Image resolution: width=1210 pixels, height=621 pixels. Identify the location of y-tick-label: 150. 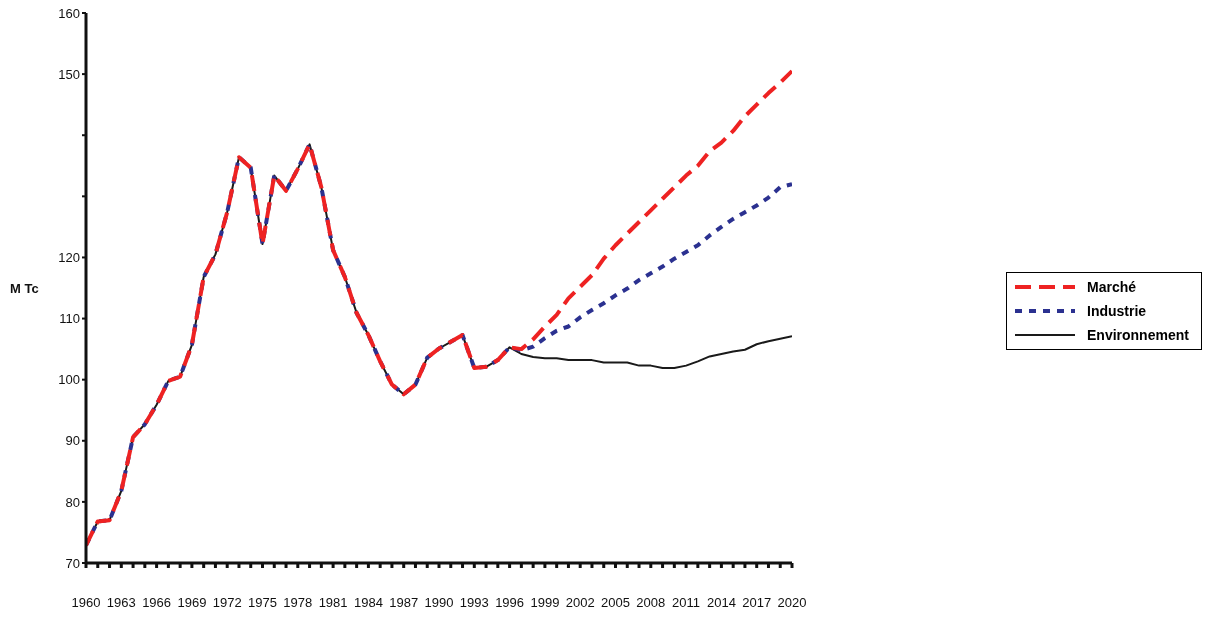
(69, 74).